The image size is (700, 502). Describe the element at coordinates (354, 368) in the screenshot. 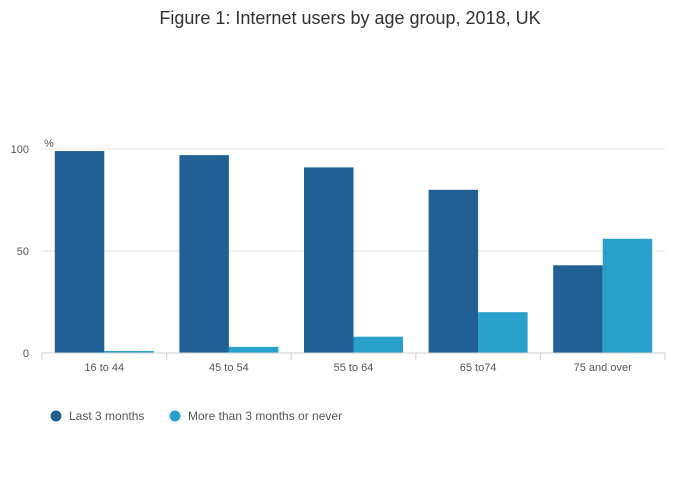

I see `x-tick-label: 55 to 64` at that location.